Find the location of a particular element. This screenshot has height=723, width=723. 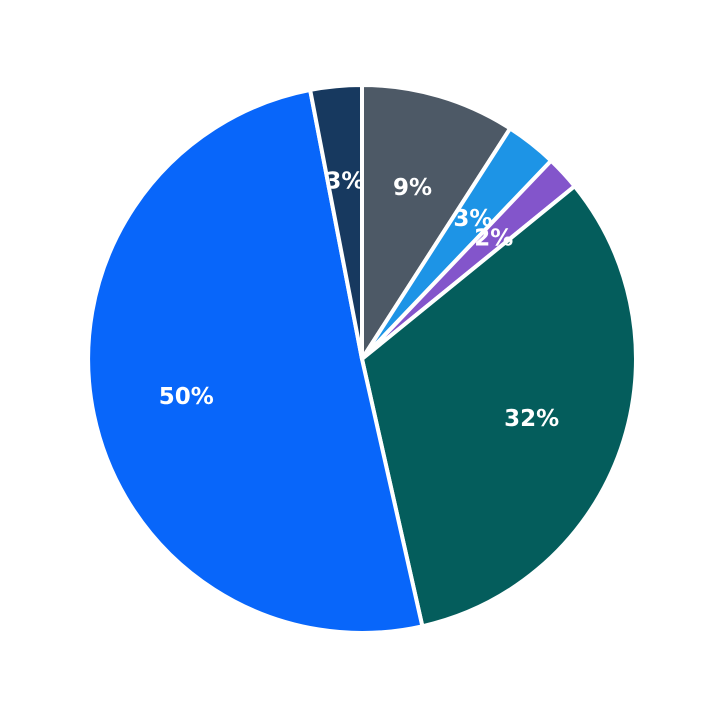

slice-label: 32% is located at coordinates (531, 419).